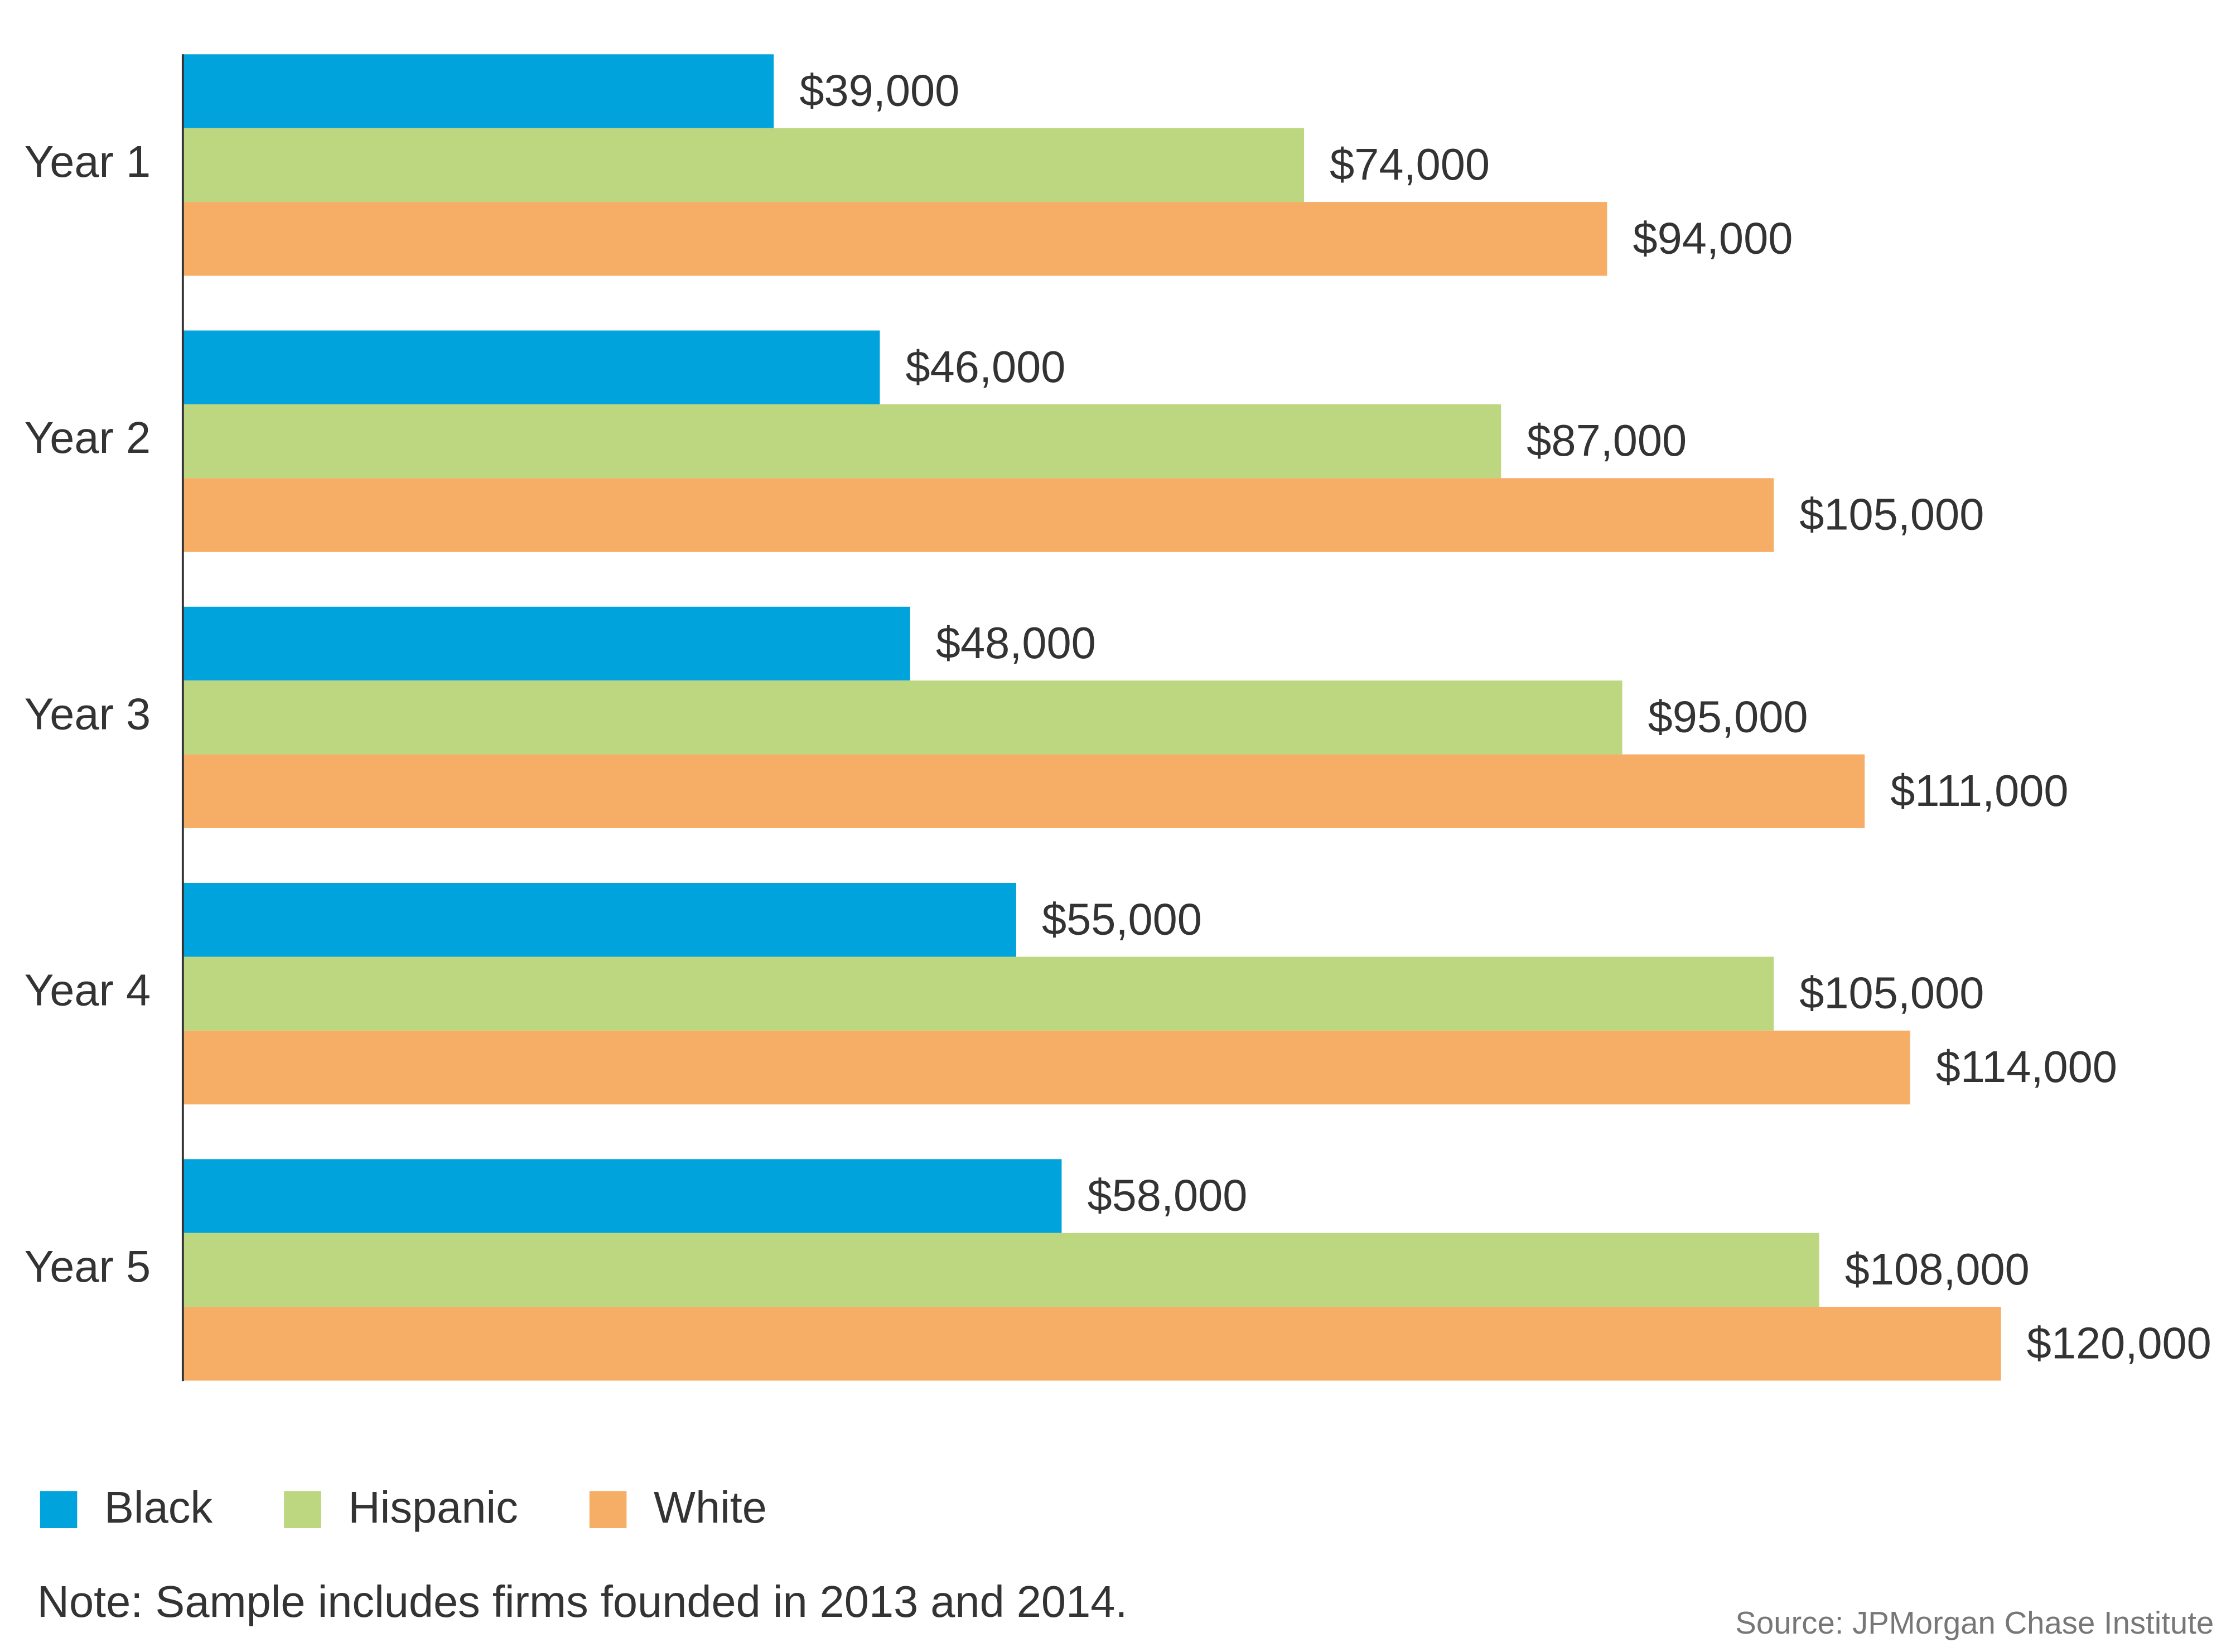 The width and height of the screenshot is (2231, 1652). I want to click on value-label: $46,000, so click(986, 367).